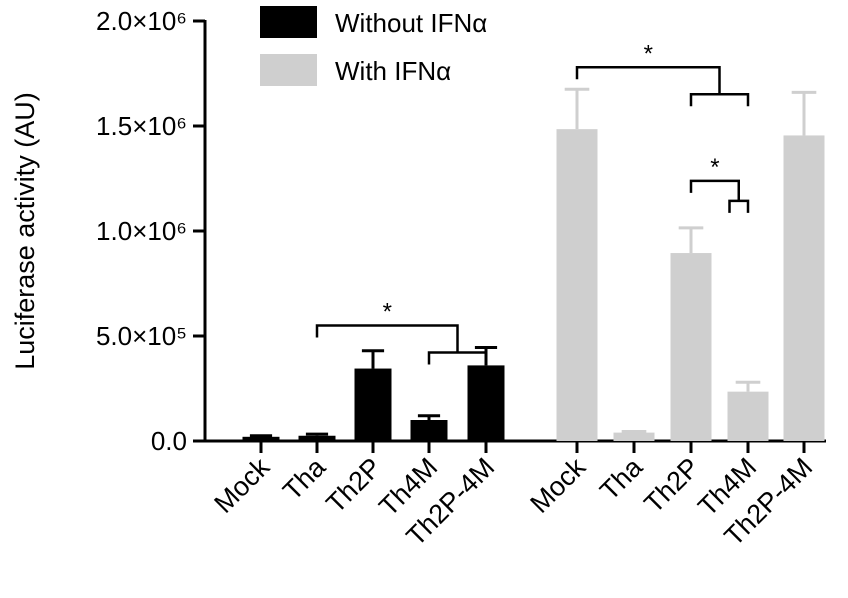 Image resolution: width=848 pixels, height=598 pixels. What do you see at coordinates (141, 231) in the screenshot?
I see `y-tick-label: 1.0×10⁶` at bounding box center [141, 231].